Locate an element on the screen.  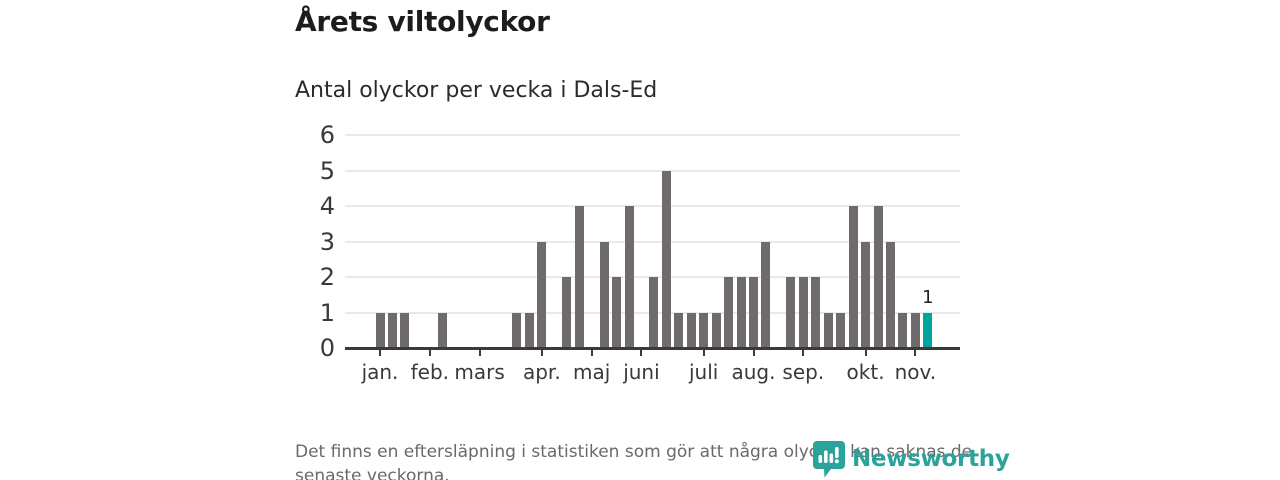
month-tick-maj is located at coordinates (591, 353).